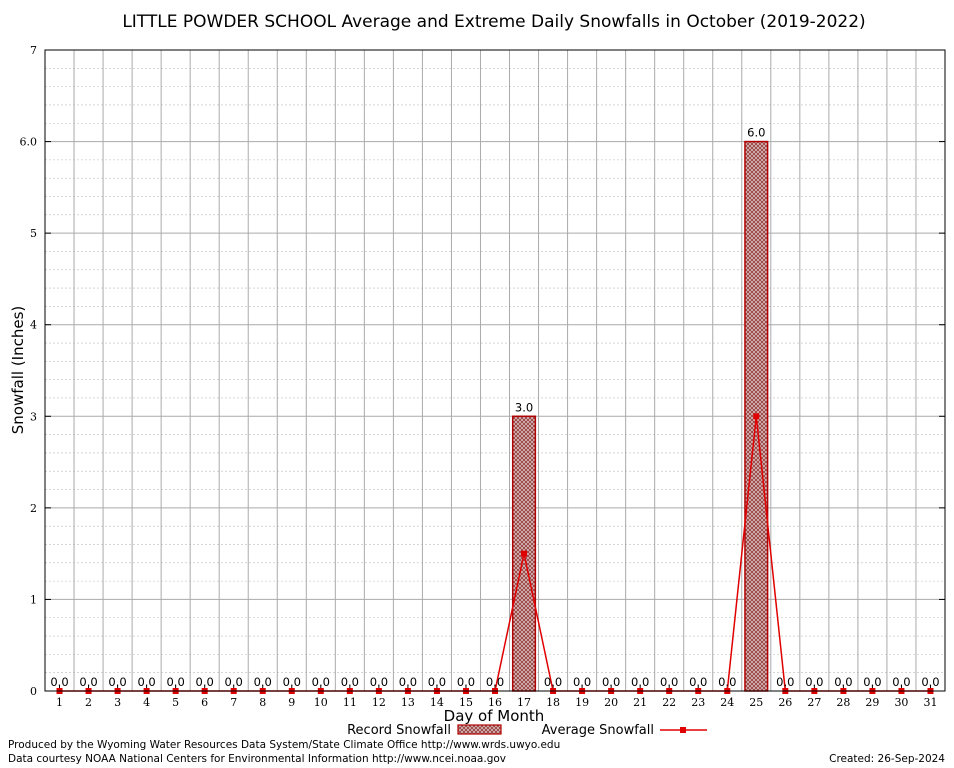 Image resolution: width=954 pixels, height=768 pixels. I want to click on x-tick-label: 25, so click(756, 702).